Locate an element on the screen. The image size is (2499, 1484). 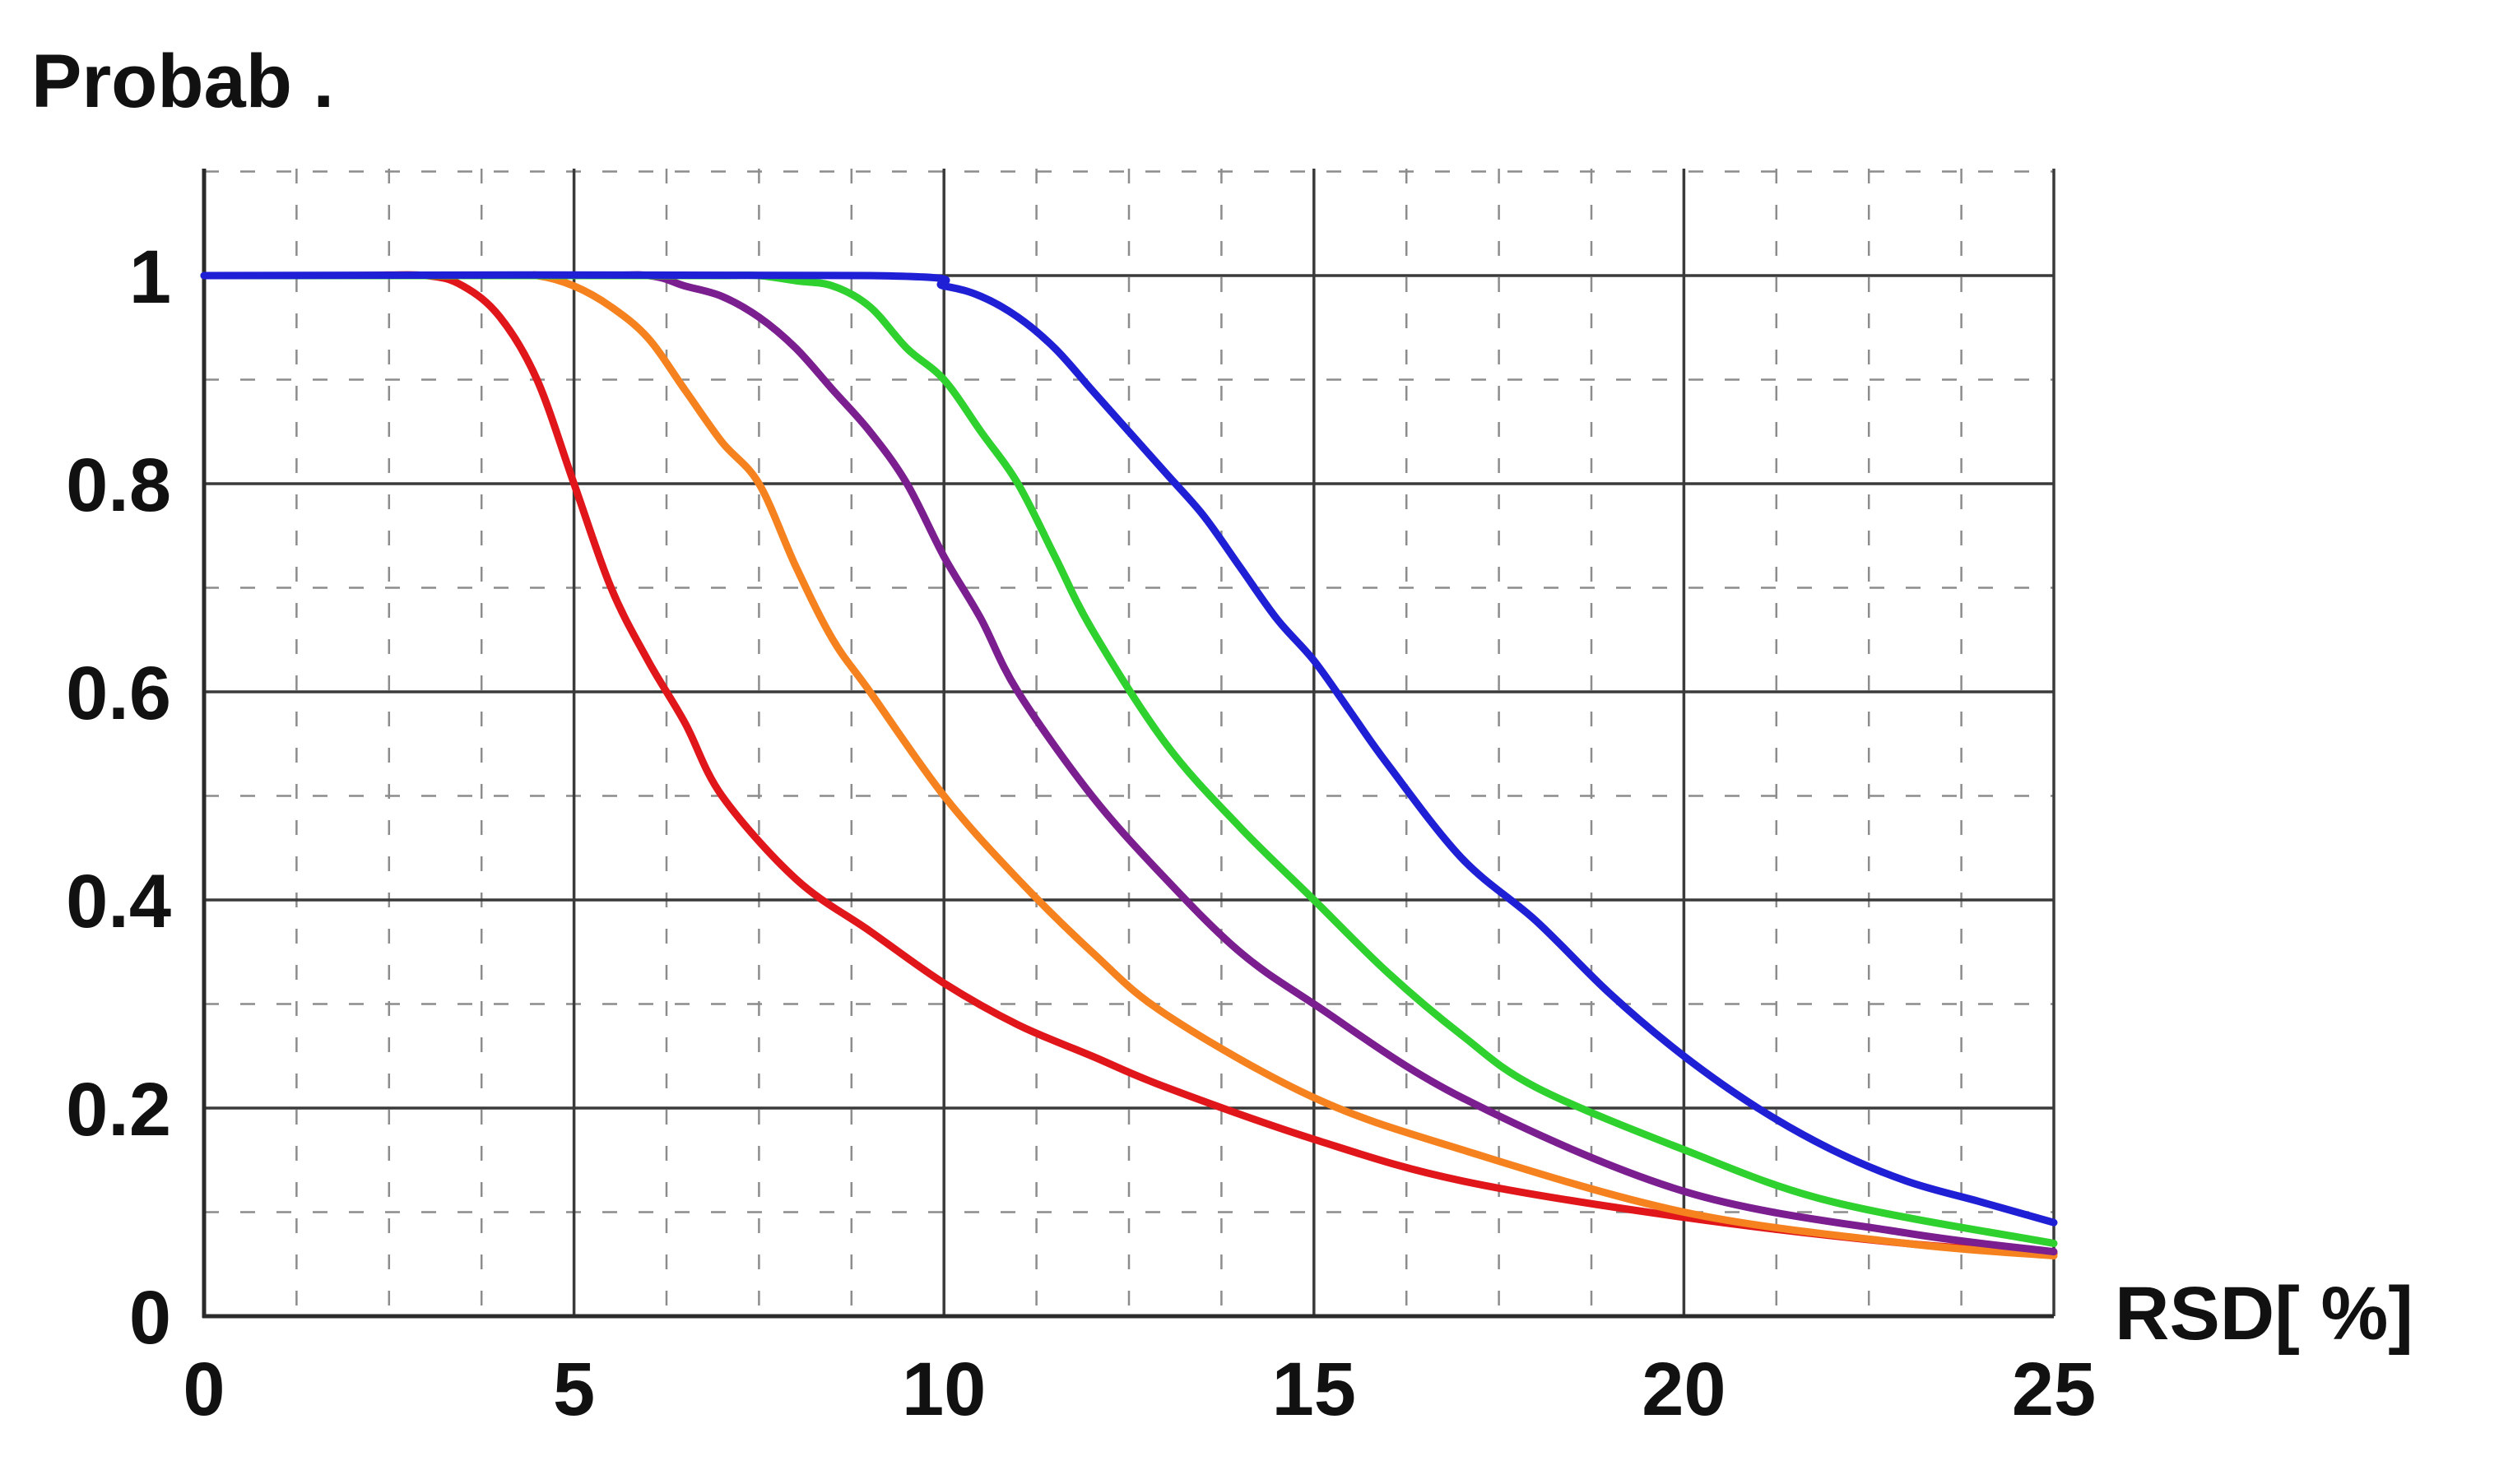
y-tick-label: 0.8 is located at coordinates (118, 485).